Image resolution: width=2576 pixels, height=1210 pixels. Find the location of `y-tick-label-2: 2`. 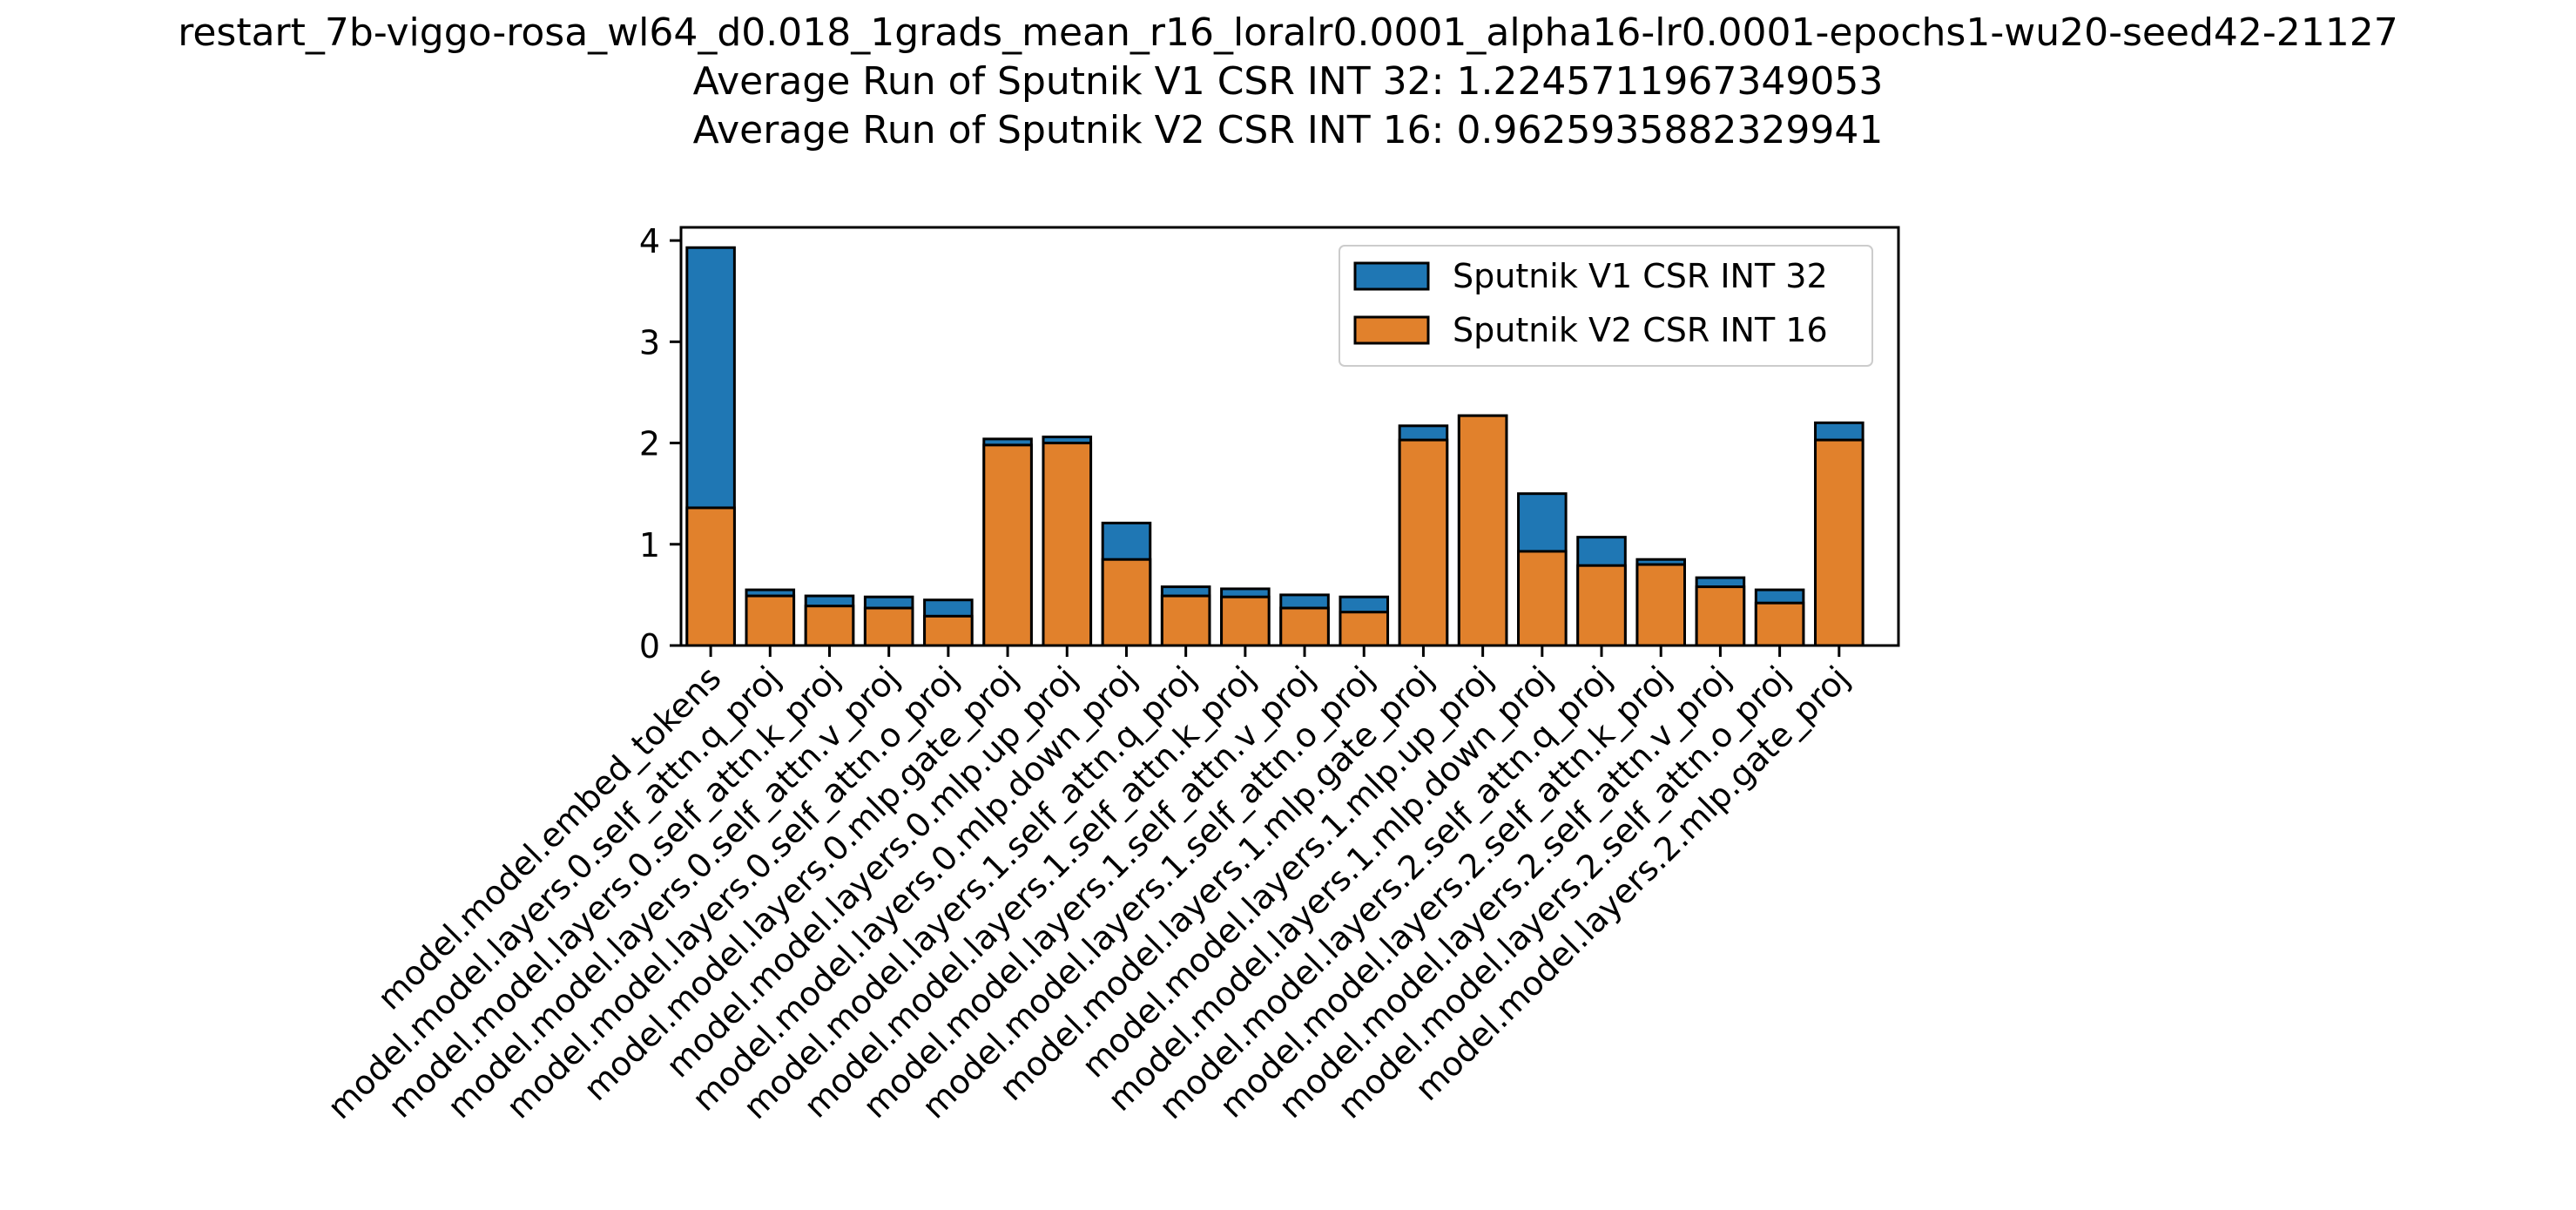

y-tick-label-2: 2 is located at coordinates (650, 444).